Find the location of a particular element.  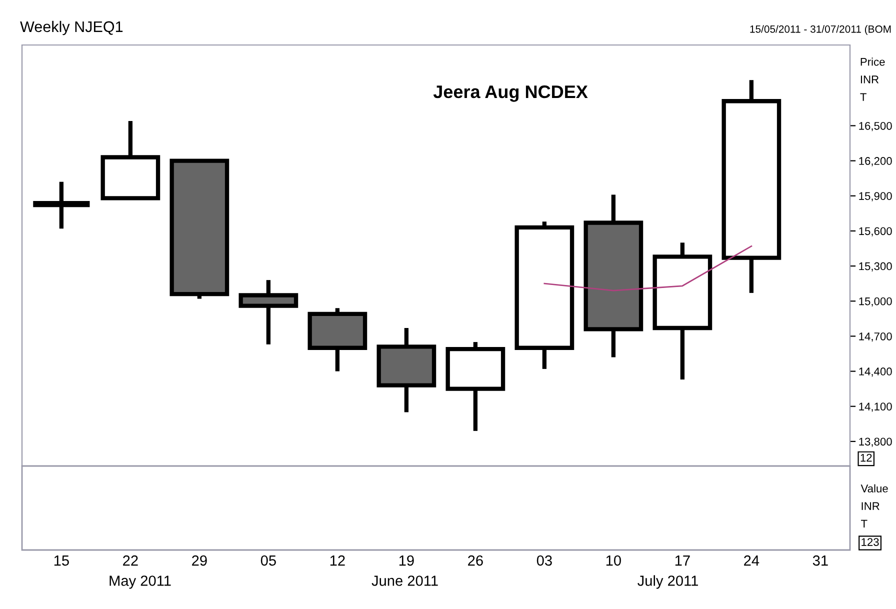

y-tick-label: 15,600 is located at coordinates (875, 231).